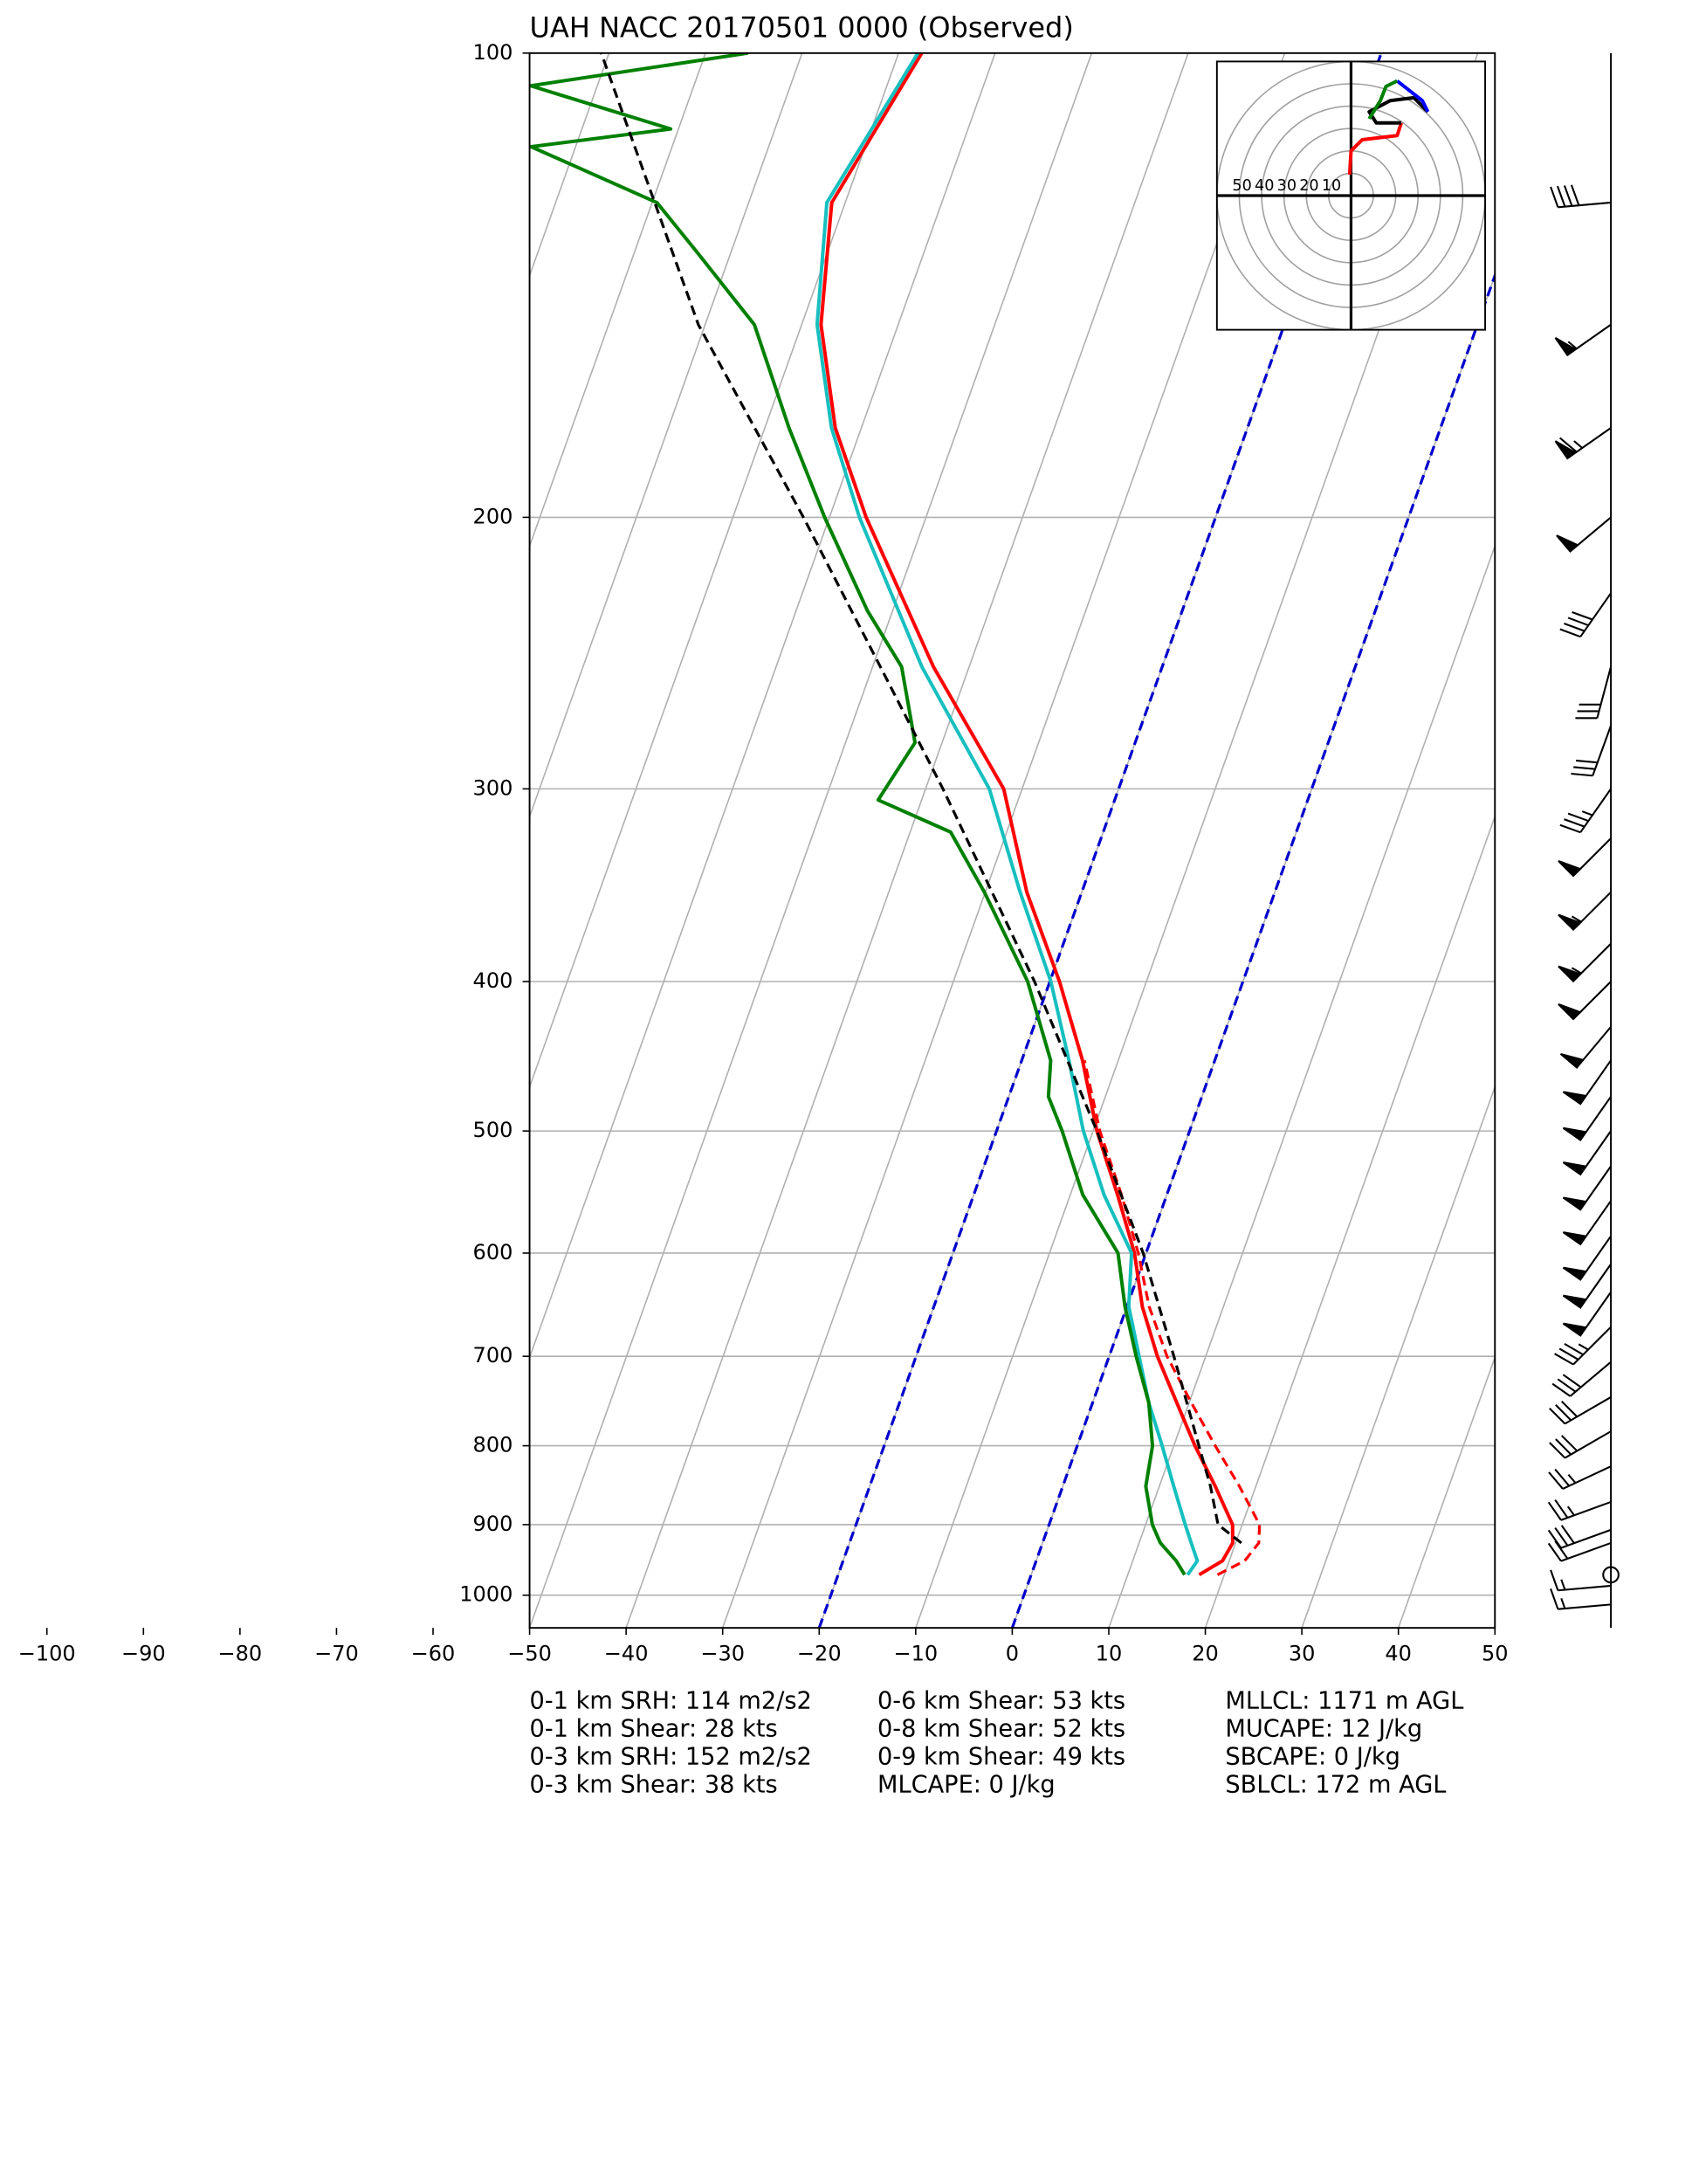 The width and height of the screenshot is (1699, 2184). Describe the element at coordinates (433, 1654) in the screenshot. I see `x-tick-label: −60` at that location.